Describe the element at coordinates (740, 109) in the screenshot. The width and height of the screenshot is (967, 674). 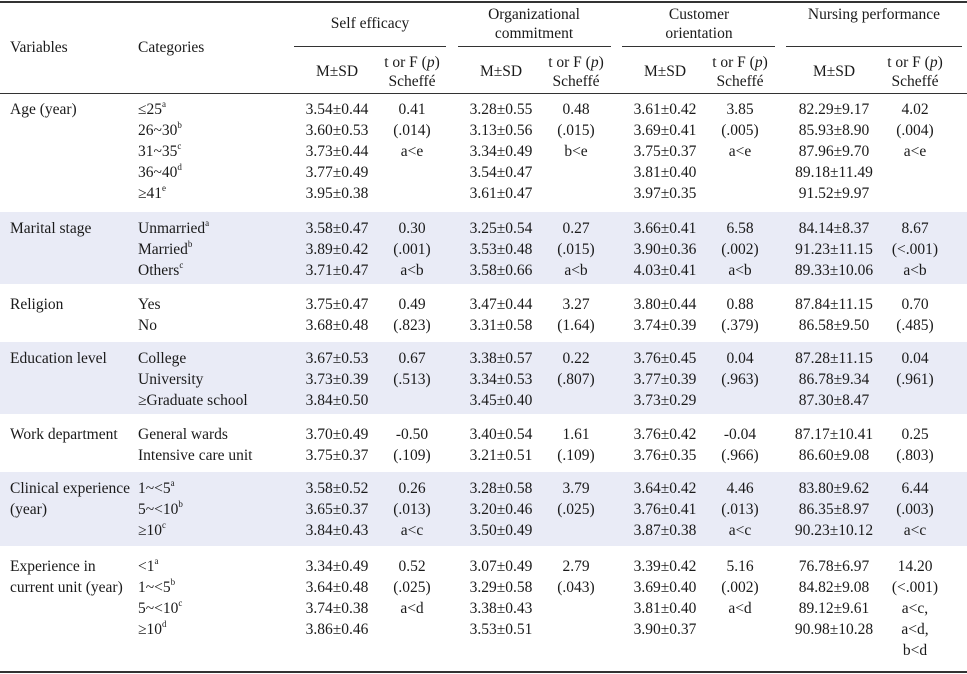
I see `test-value: 3.85` at that location.